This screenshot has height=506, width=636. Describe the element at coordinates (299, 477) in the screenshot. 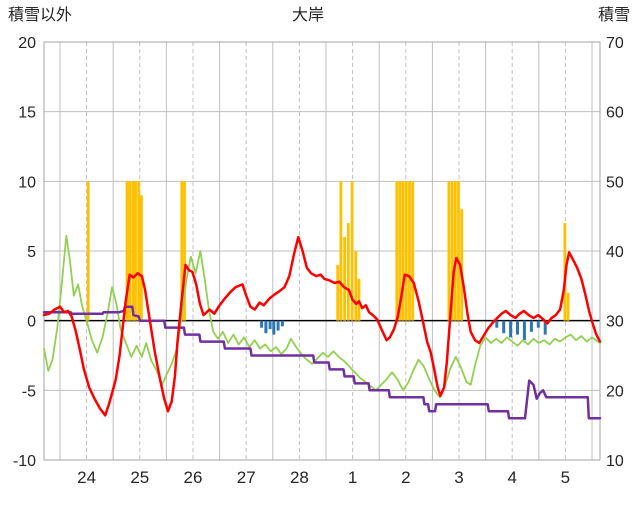

I see `x-tick-label: 28` at that location.